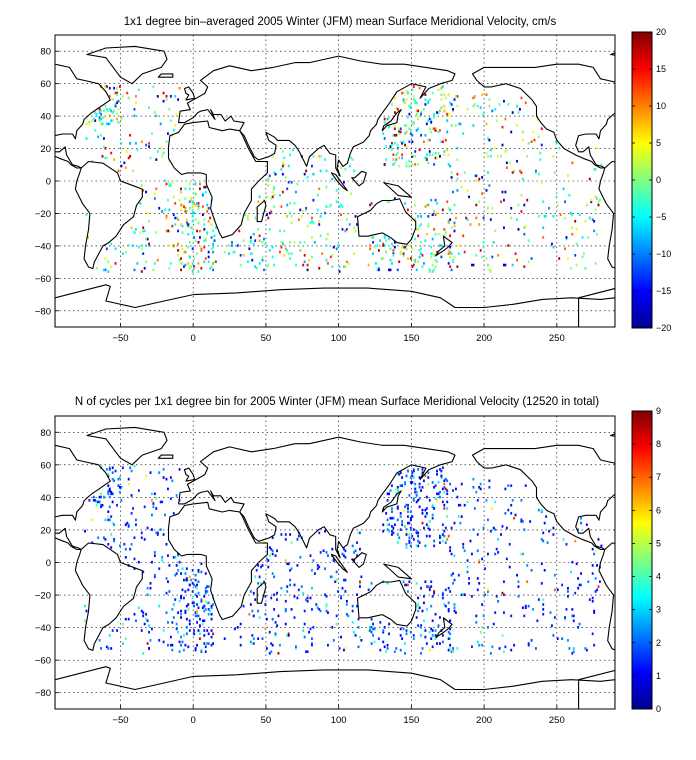  I want to click on colorbar-tick-label: −5, so click(661, 217).